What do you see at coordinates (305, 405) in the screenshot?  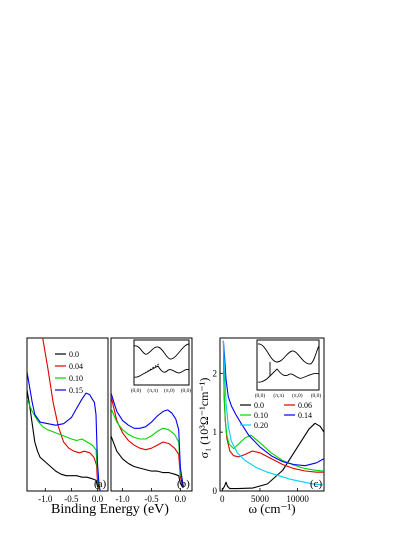 I see `legend-label: 0.06` at bounding box center [305, 405].